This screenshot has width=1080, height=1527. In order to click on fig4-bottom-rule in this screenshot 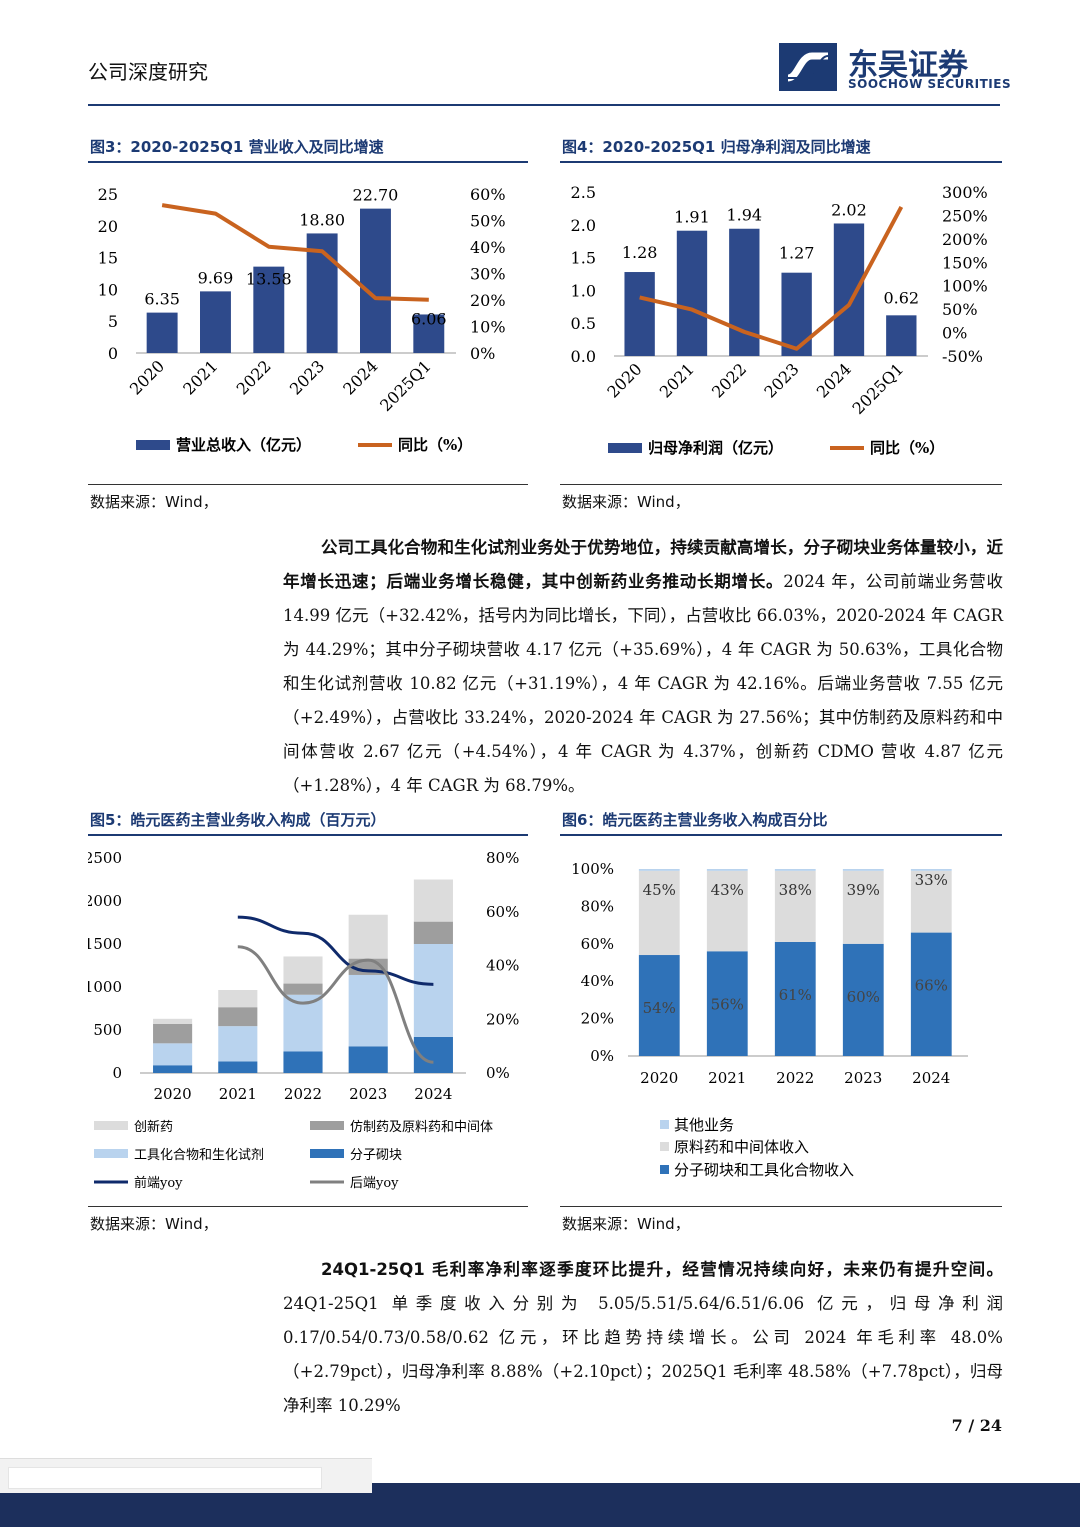, I will do `click(781, 484)`.